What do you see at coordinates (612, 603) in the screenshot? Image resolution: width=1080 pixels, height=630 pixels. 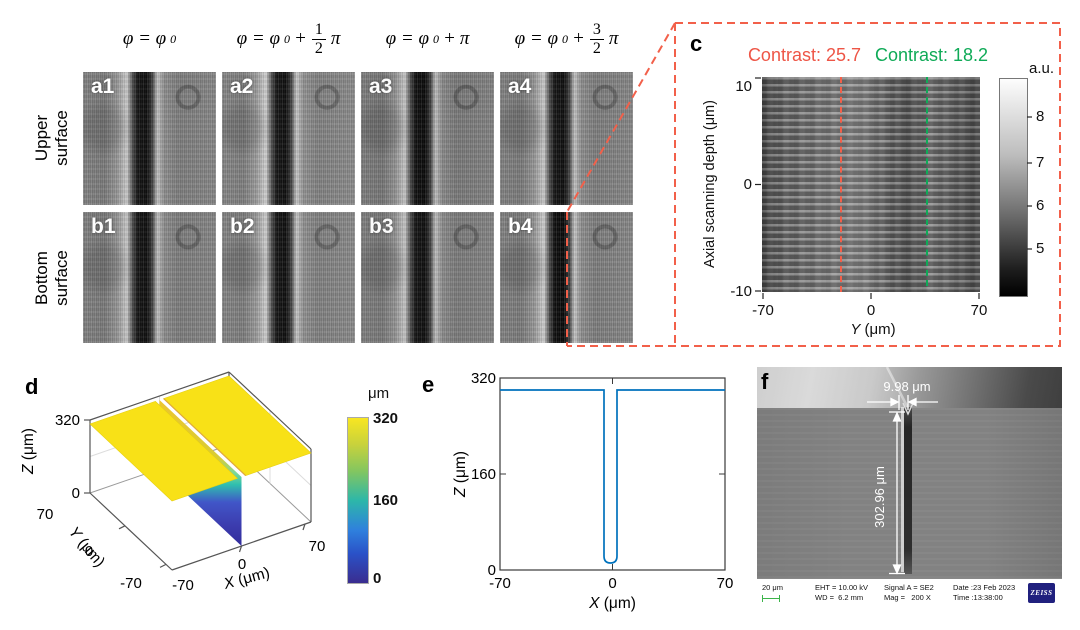 I see `e-xaxis-label: X (μm)` at bounding box center [612, 603].